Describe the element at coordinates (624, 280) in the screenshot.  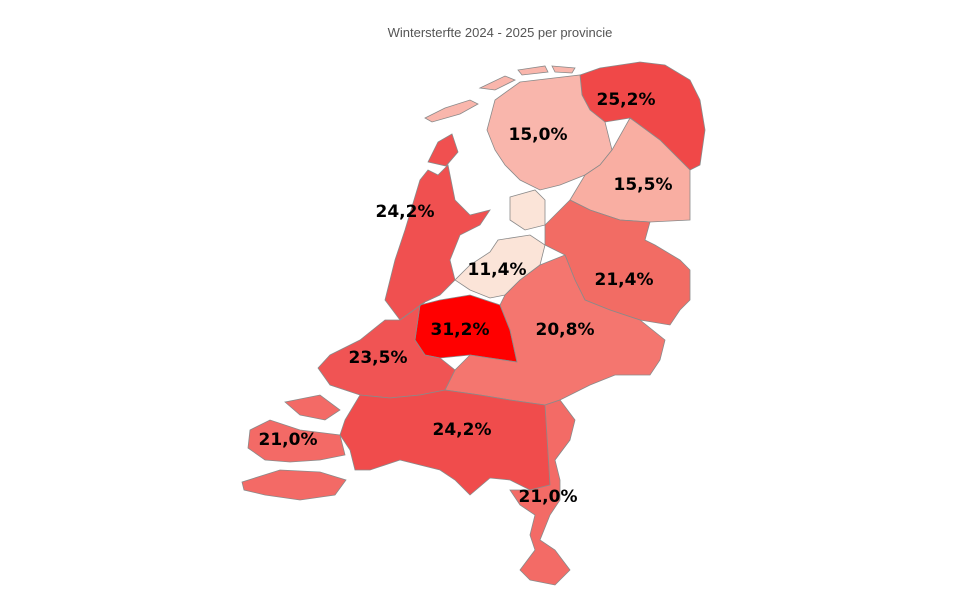
I see `province-label: 21,4%` at that location.